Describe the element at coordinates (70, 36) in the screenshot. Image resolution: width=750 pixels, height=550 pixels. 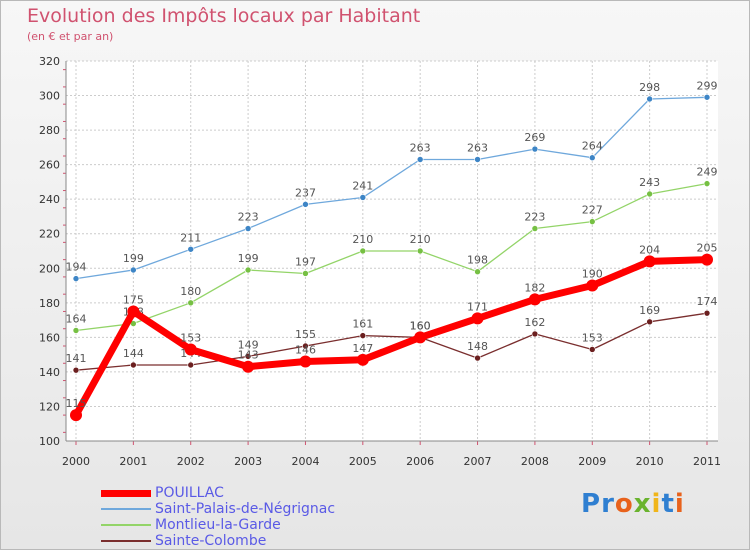
I see `chart-subtitle: (en € et par an)` at that location.